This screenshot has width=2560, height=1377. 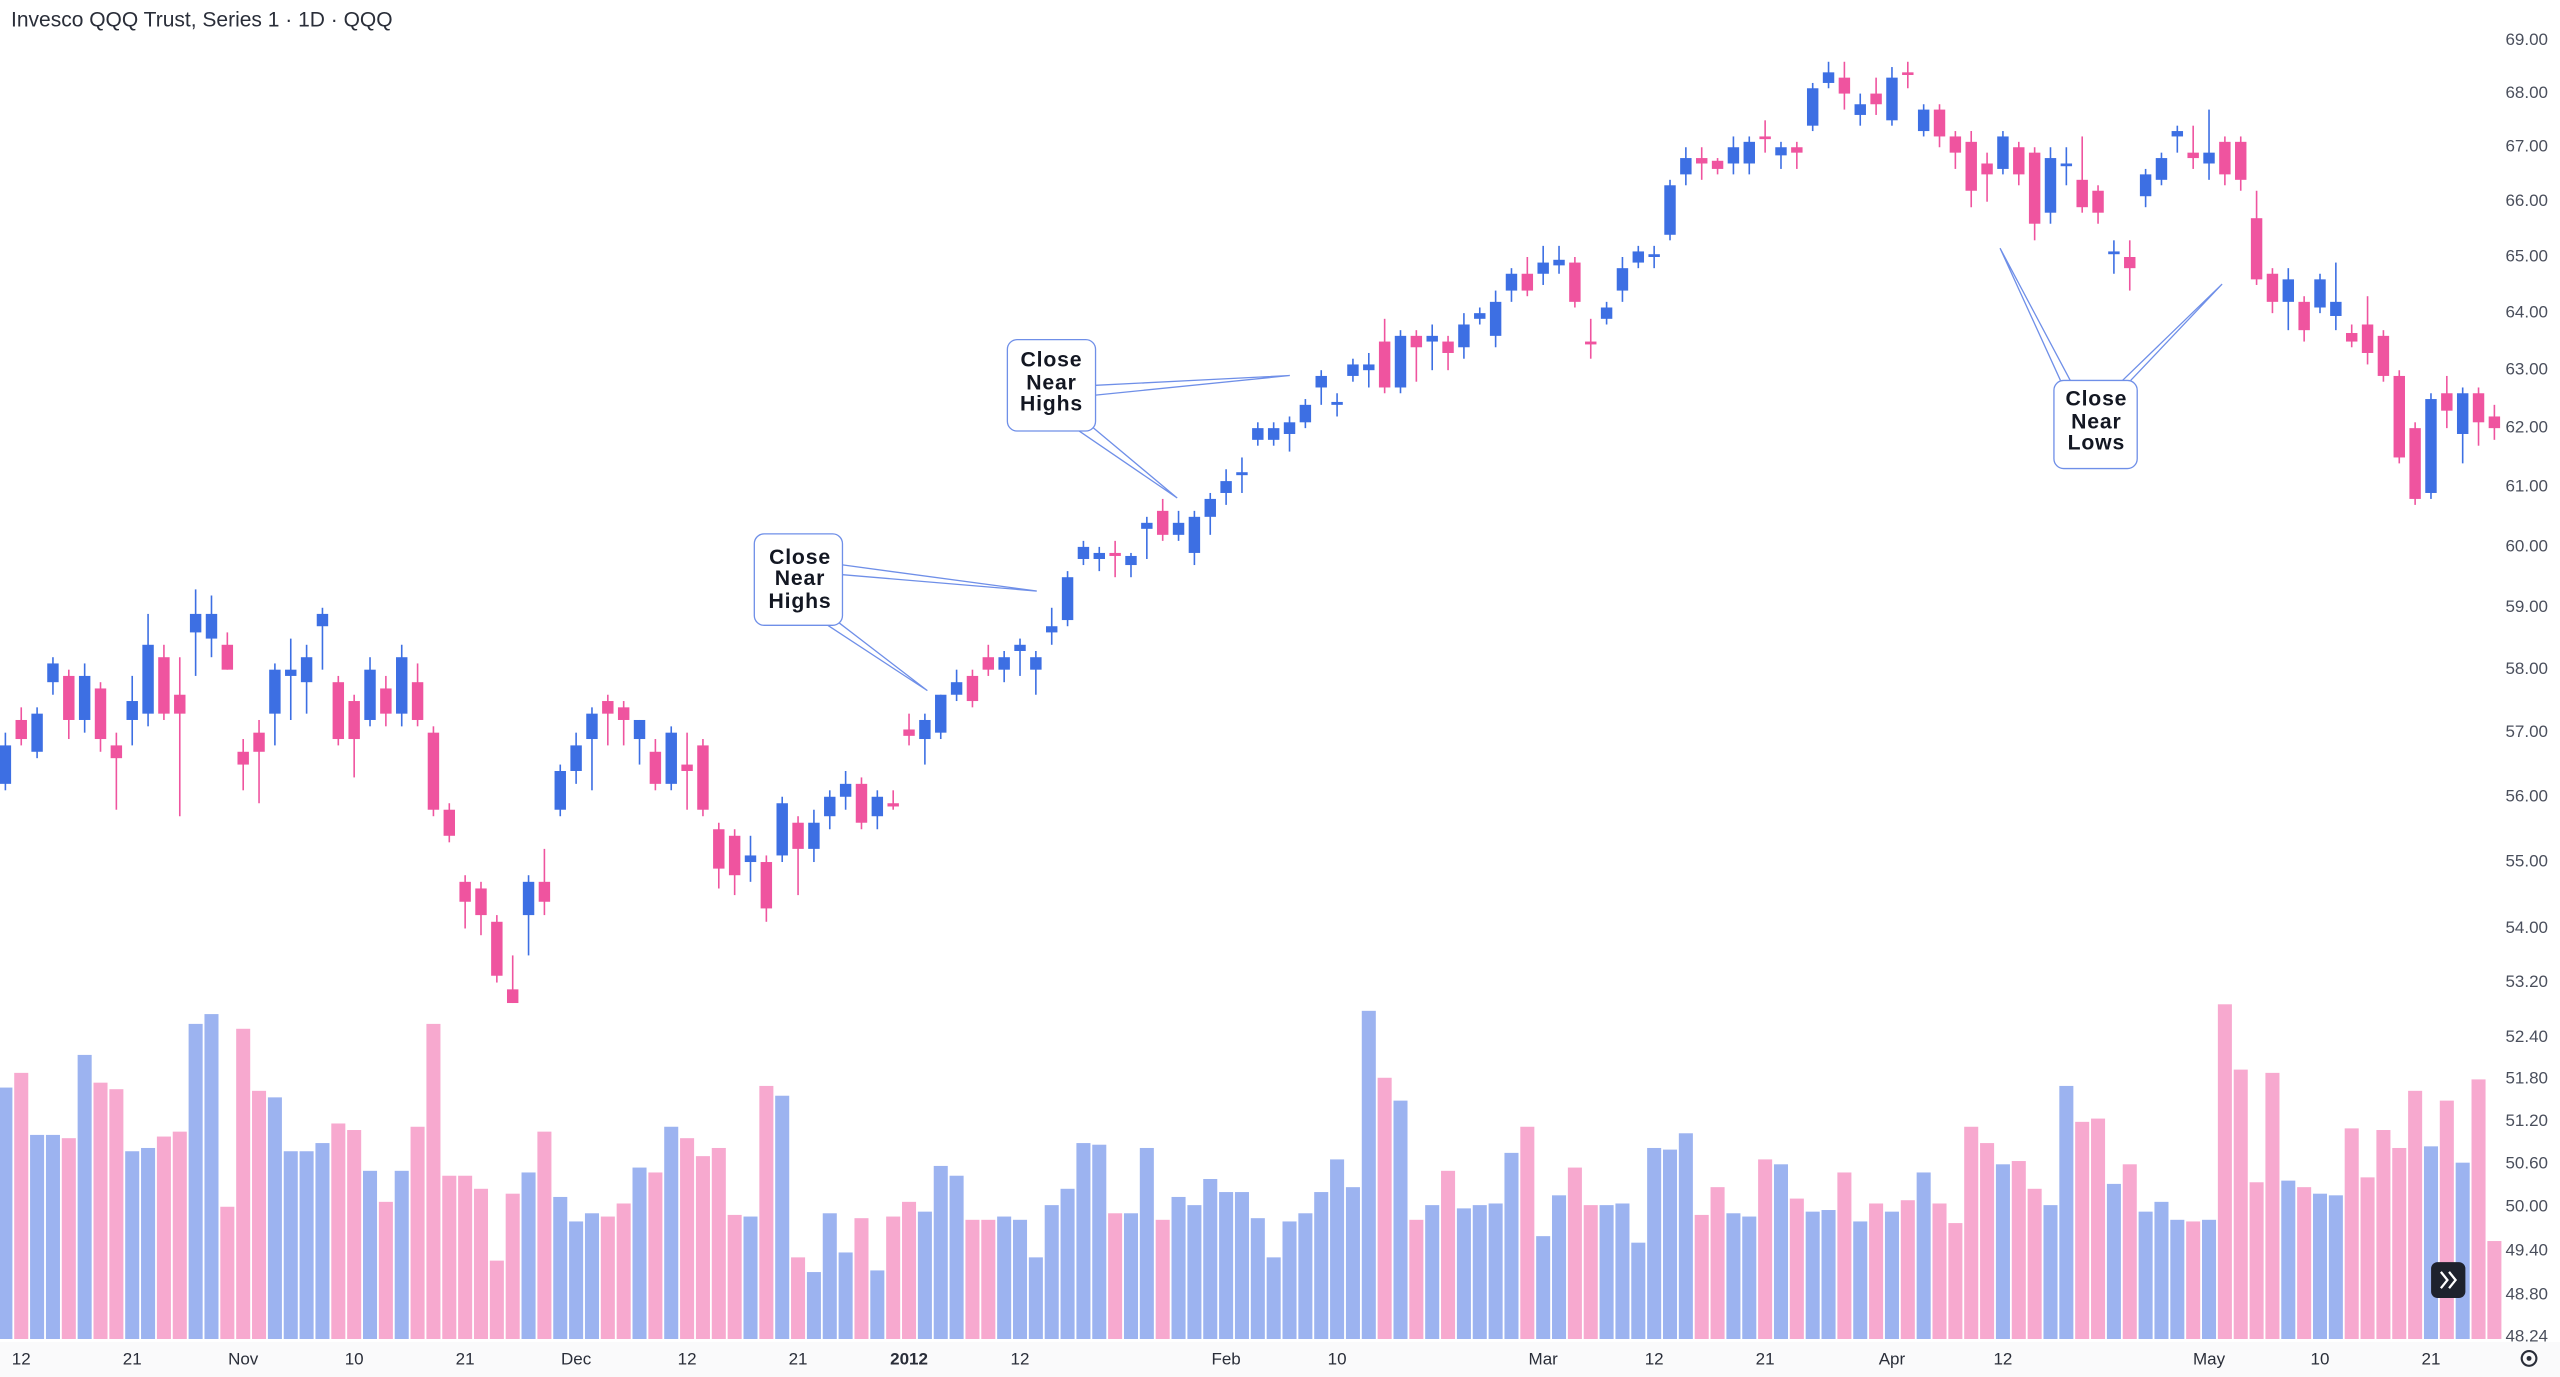 I want to click on x-axis-band, so click(x=1280, y=1359).